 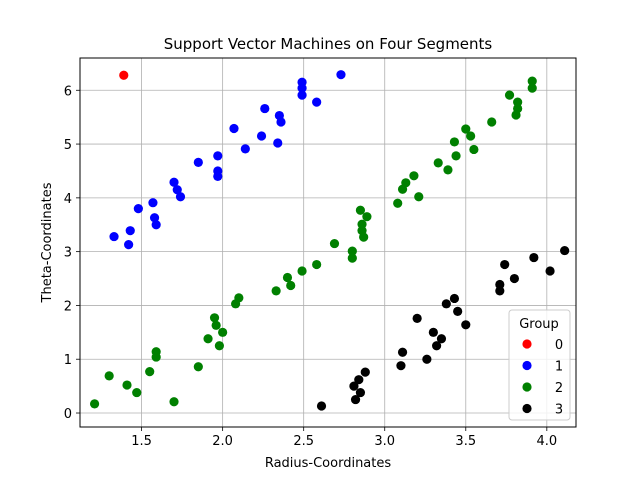 What do you see at coordinates (68, 253) in the screenshot?
I see `y-tick-label: 3` at bounding box center [68, 253].